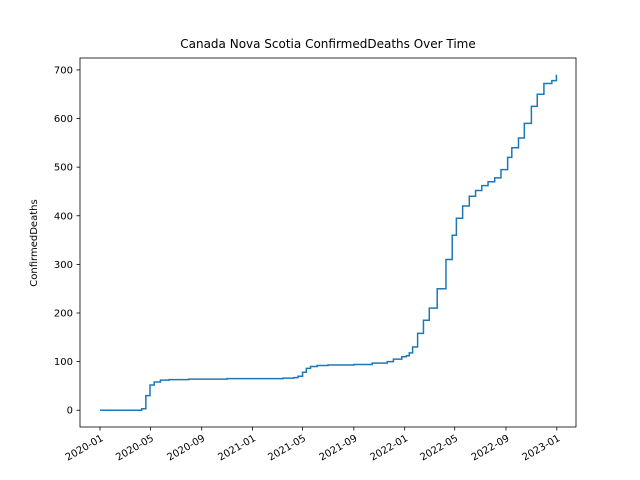 The height and width of the screenshot is (480, 640). I want to click on y-tick-label: 0, so click(70, 411).